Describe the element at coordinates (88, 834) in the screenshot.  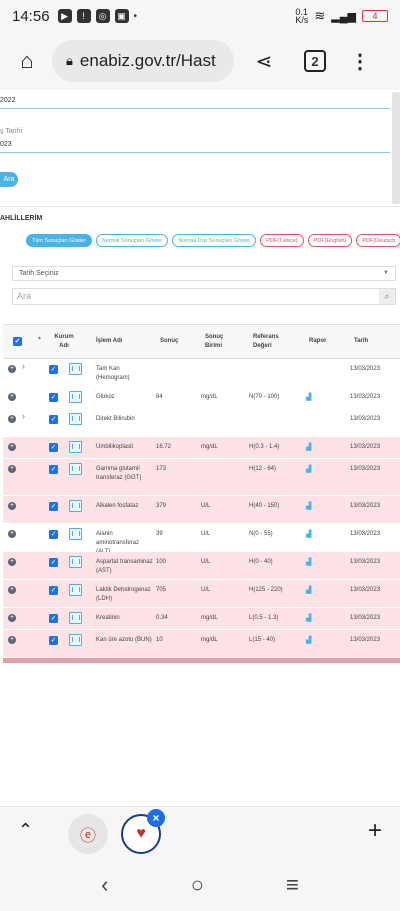
I see `tab-enabiz-icon: ⓔ` at that location.